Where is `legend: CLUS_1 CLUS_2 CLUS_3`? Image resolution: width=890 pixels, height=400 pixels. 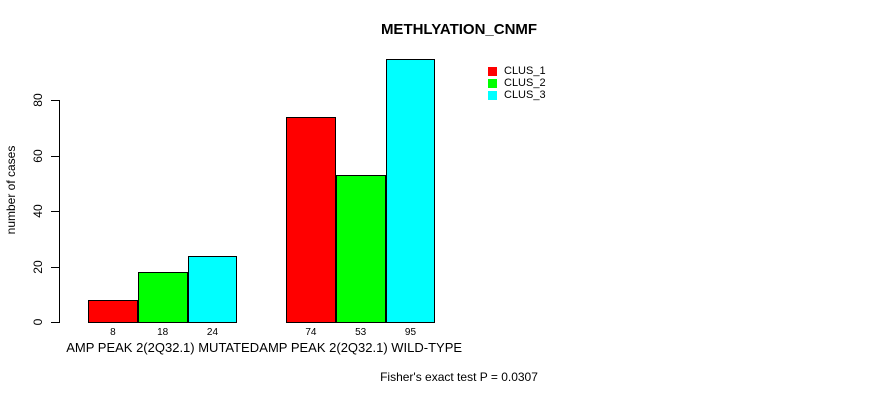 legend: CLUS_1 CLUS_2 CLUS_3 is located at coordinates (517, 83).